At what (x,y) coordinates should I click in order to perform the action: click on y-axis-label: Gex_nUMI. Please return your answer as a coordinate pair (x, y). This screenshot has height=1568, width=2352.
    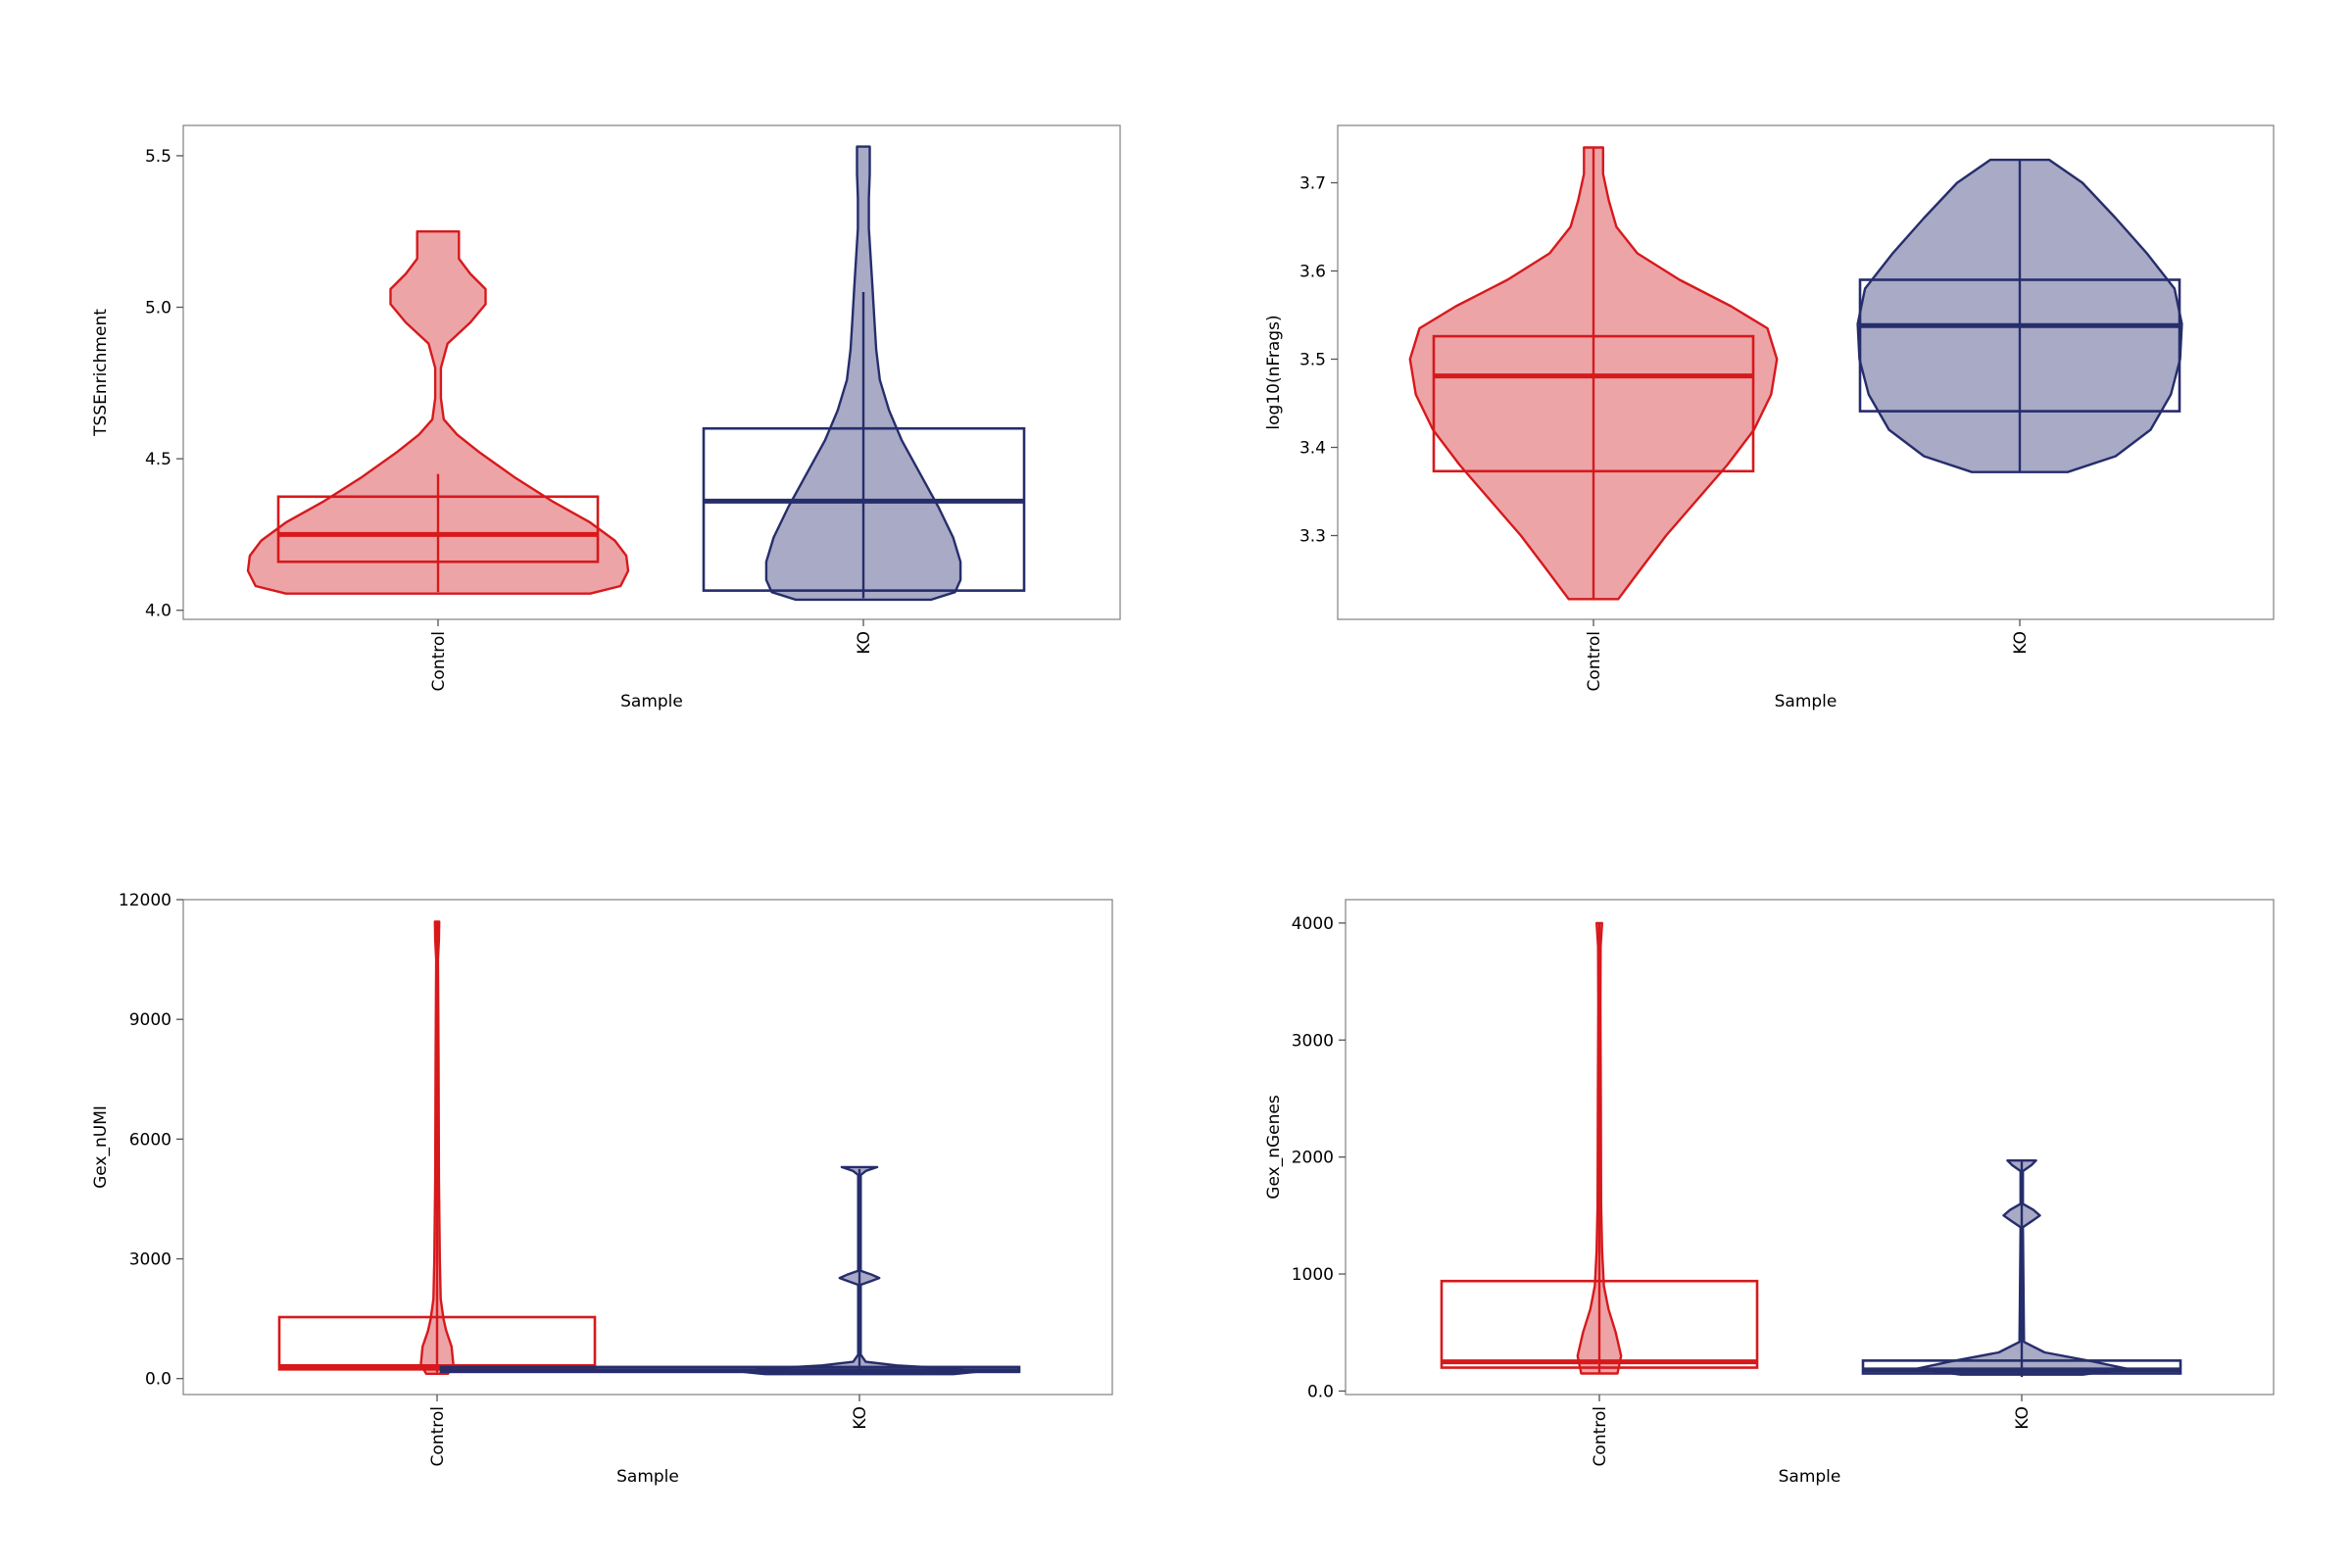
    Looking at the image, I should click on (101, 1147).